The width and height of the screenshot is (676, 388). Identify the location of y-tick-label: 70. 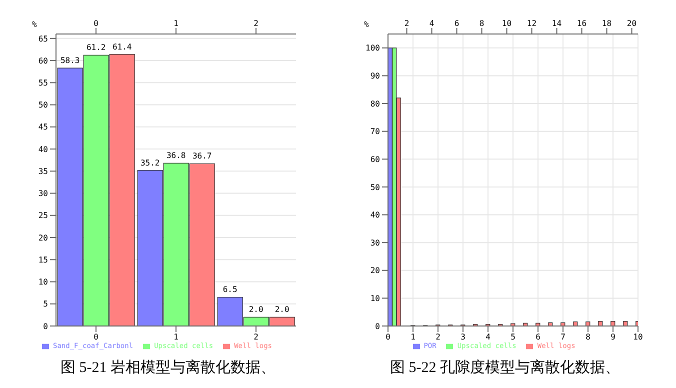
(375, 131).